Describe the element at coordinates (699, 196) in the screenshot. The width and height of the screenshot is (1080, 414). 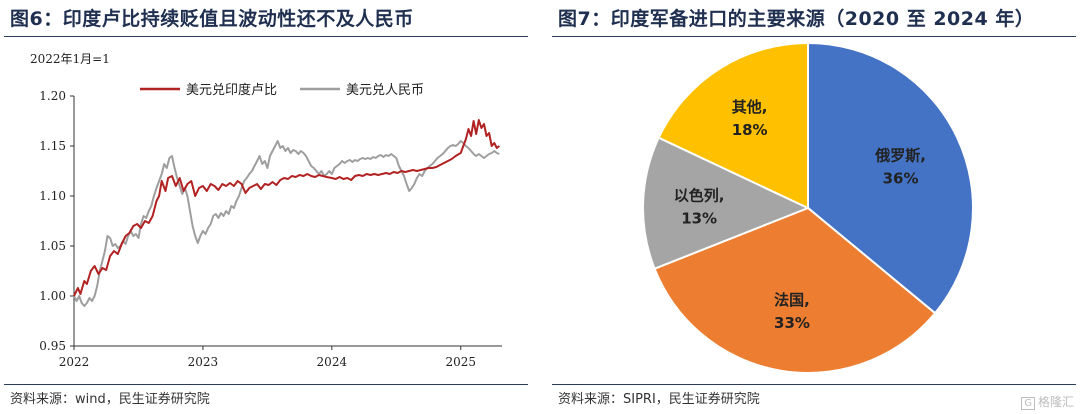
I see `pie-label-name-2: 以色列,` at that location.